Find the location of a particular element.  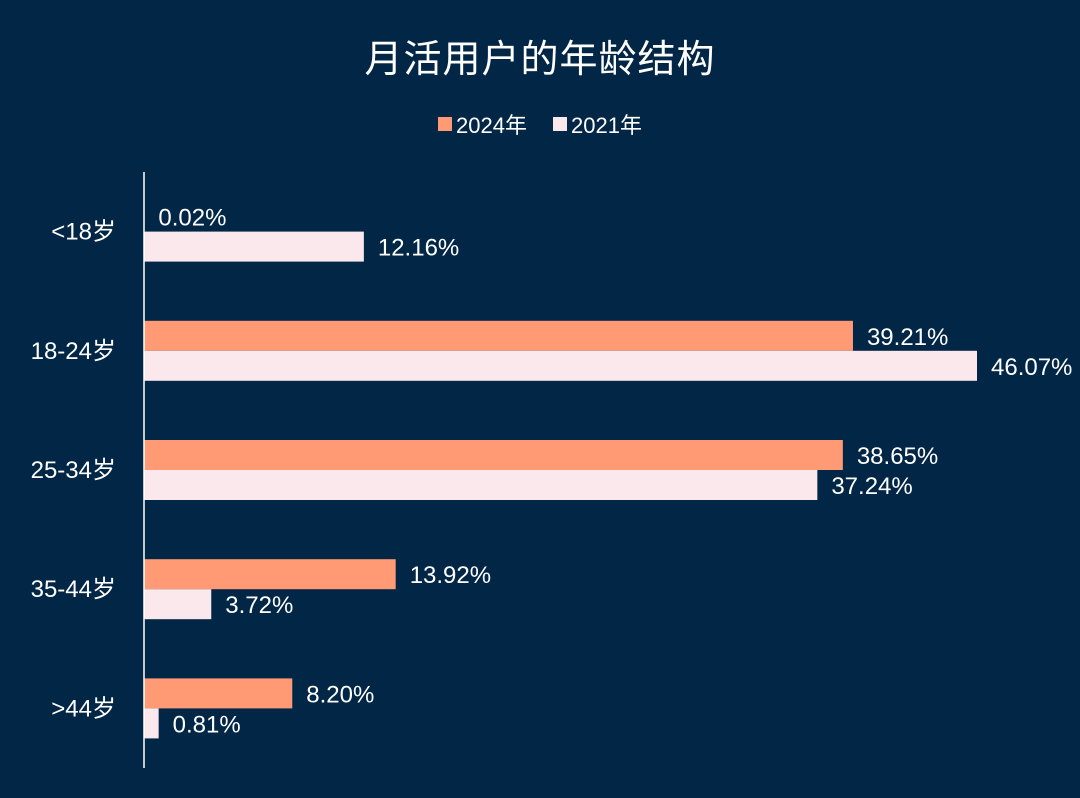

legend-item-2024: 2024年 is located at coordinates (482, 124).